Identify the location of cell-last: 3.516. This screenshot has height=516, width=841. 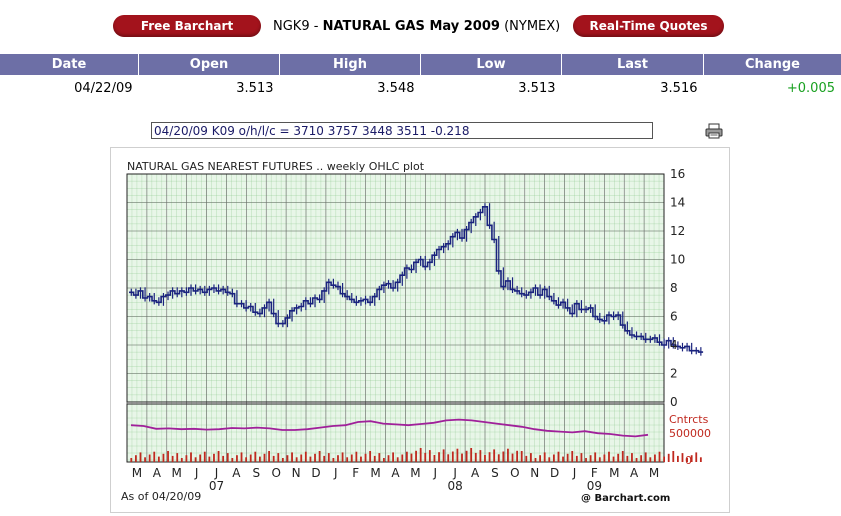
(633, 85).